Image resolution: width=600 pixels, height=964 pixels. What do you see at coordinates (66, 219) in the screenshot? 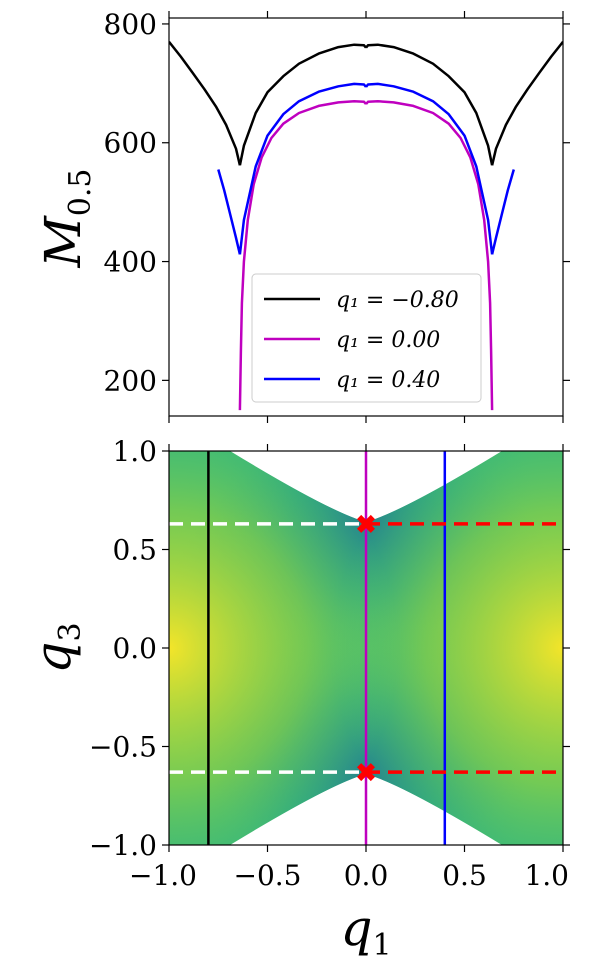
I see `top-ylabel: M0.5` at bounding box center [66, 219].